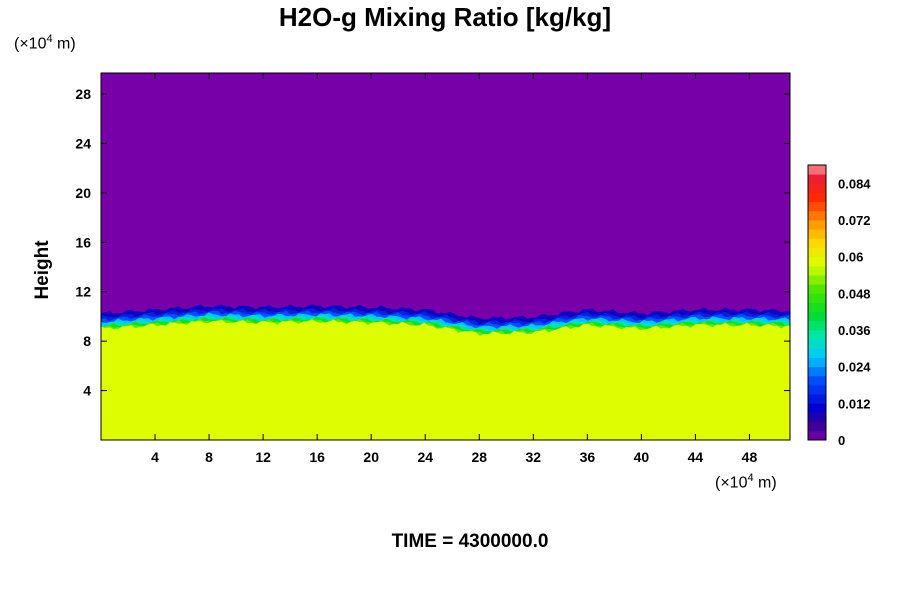 This screenshot has width=900, height=600. I want to click on x-unit-suffix: m), so click(765, 483).